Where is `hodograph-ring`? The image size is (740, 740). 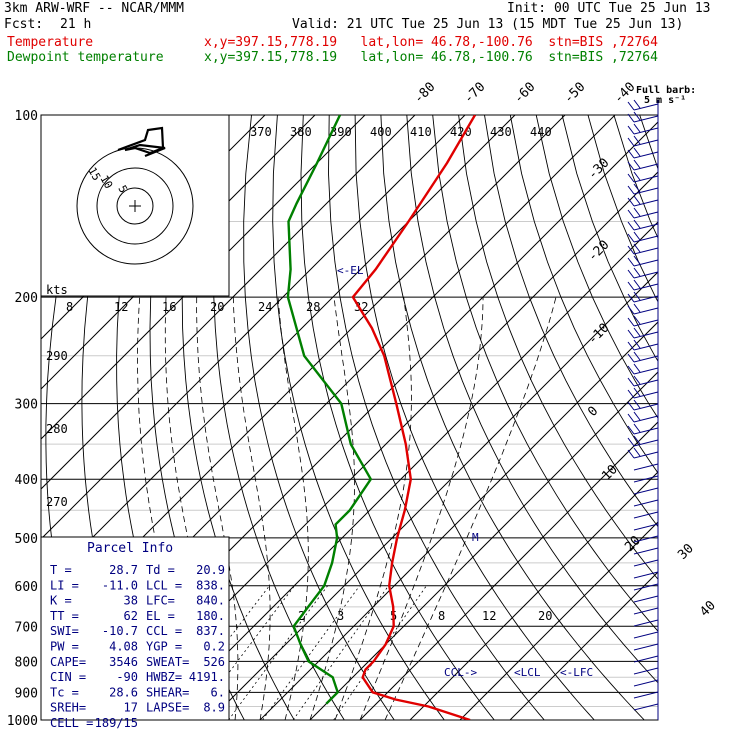 hodograph-ring is located at coordinates (135, 206).